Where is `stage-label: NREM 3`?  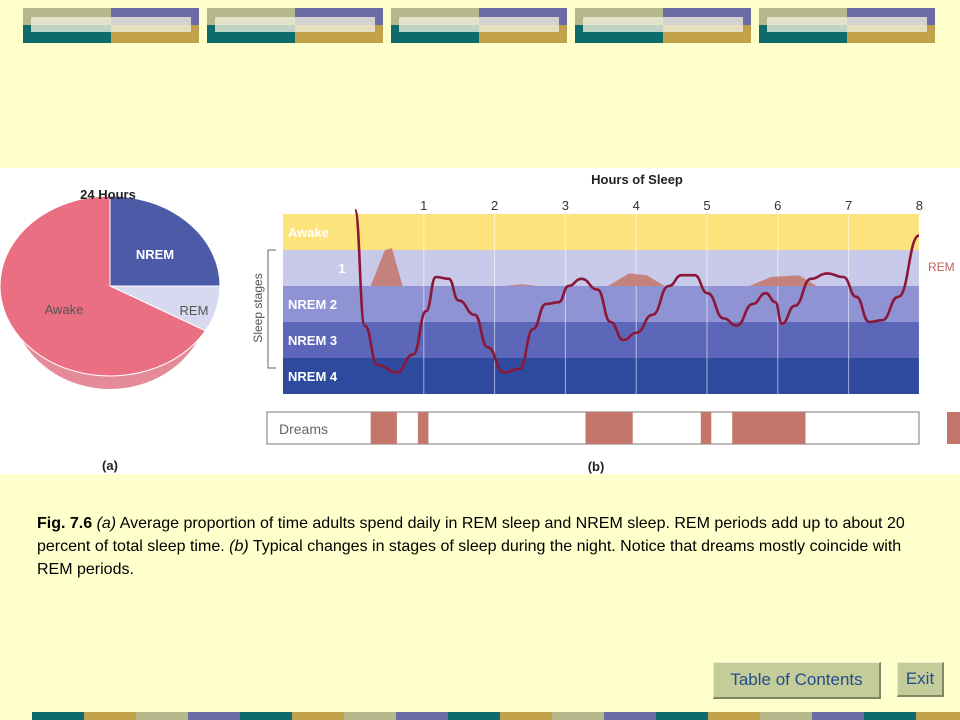 stage-label: NREM 3 is located at coordinates (312, 340).